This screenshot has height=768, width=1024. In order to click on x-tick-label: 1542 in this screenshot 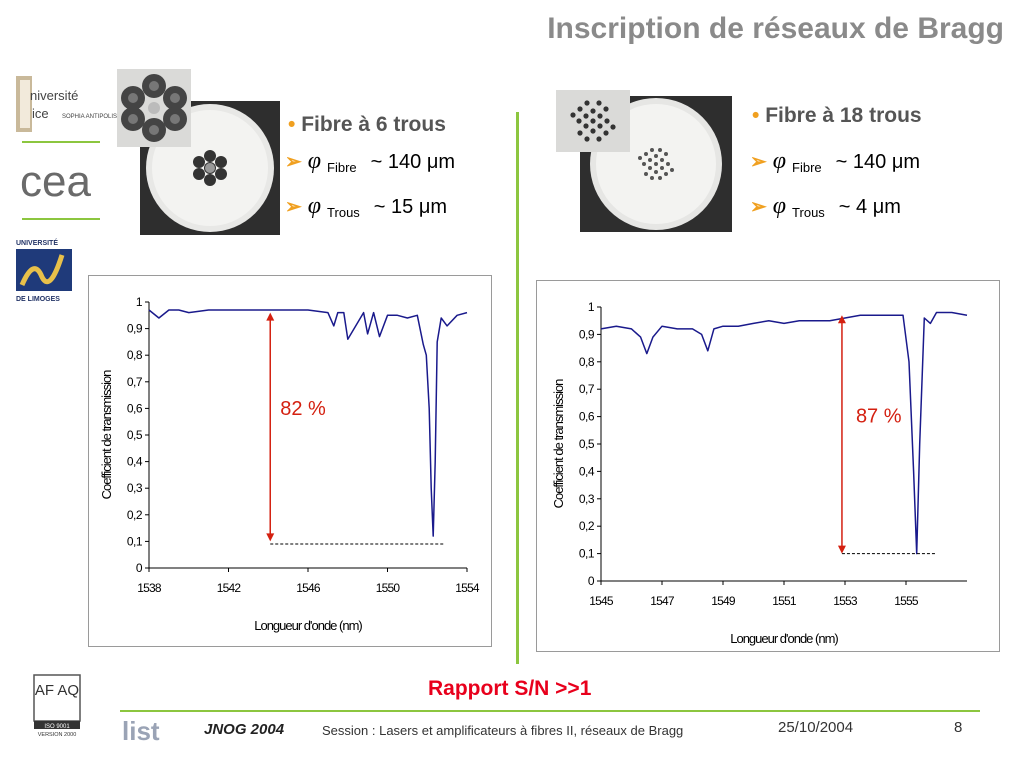, I will do `click(229, 588)`.